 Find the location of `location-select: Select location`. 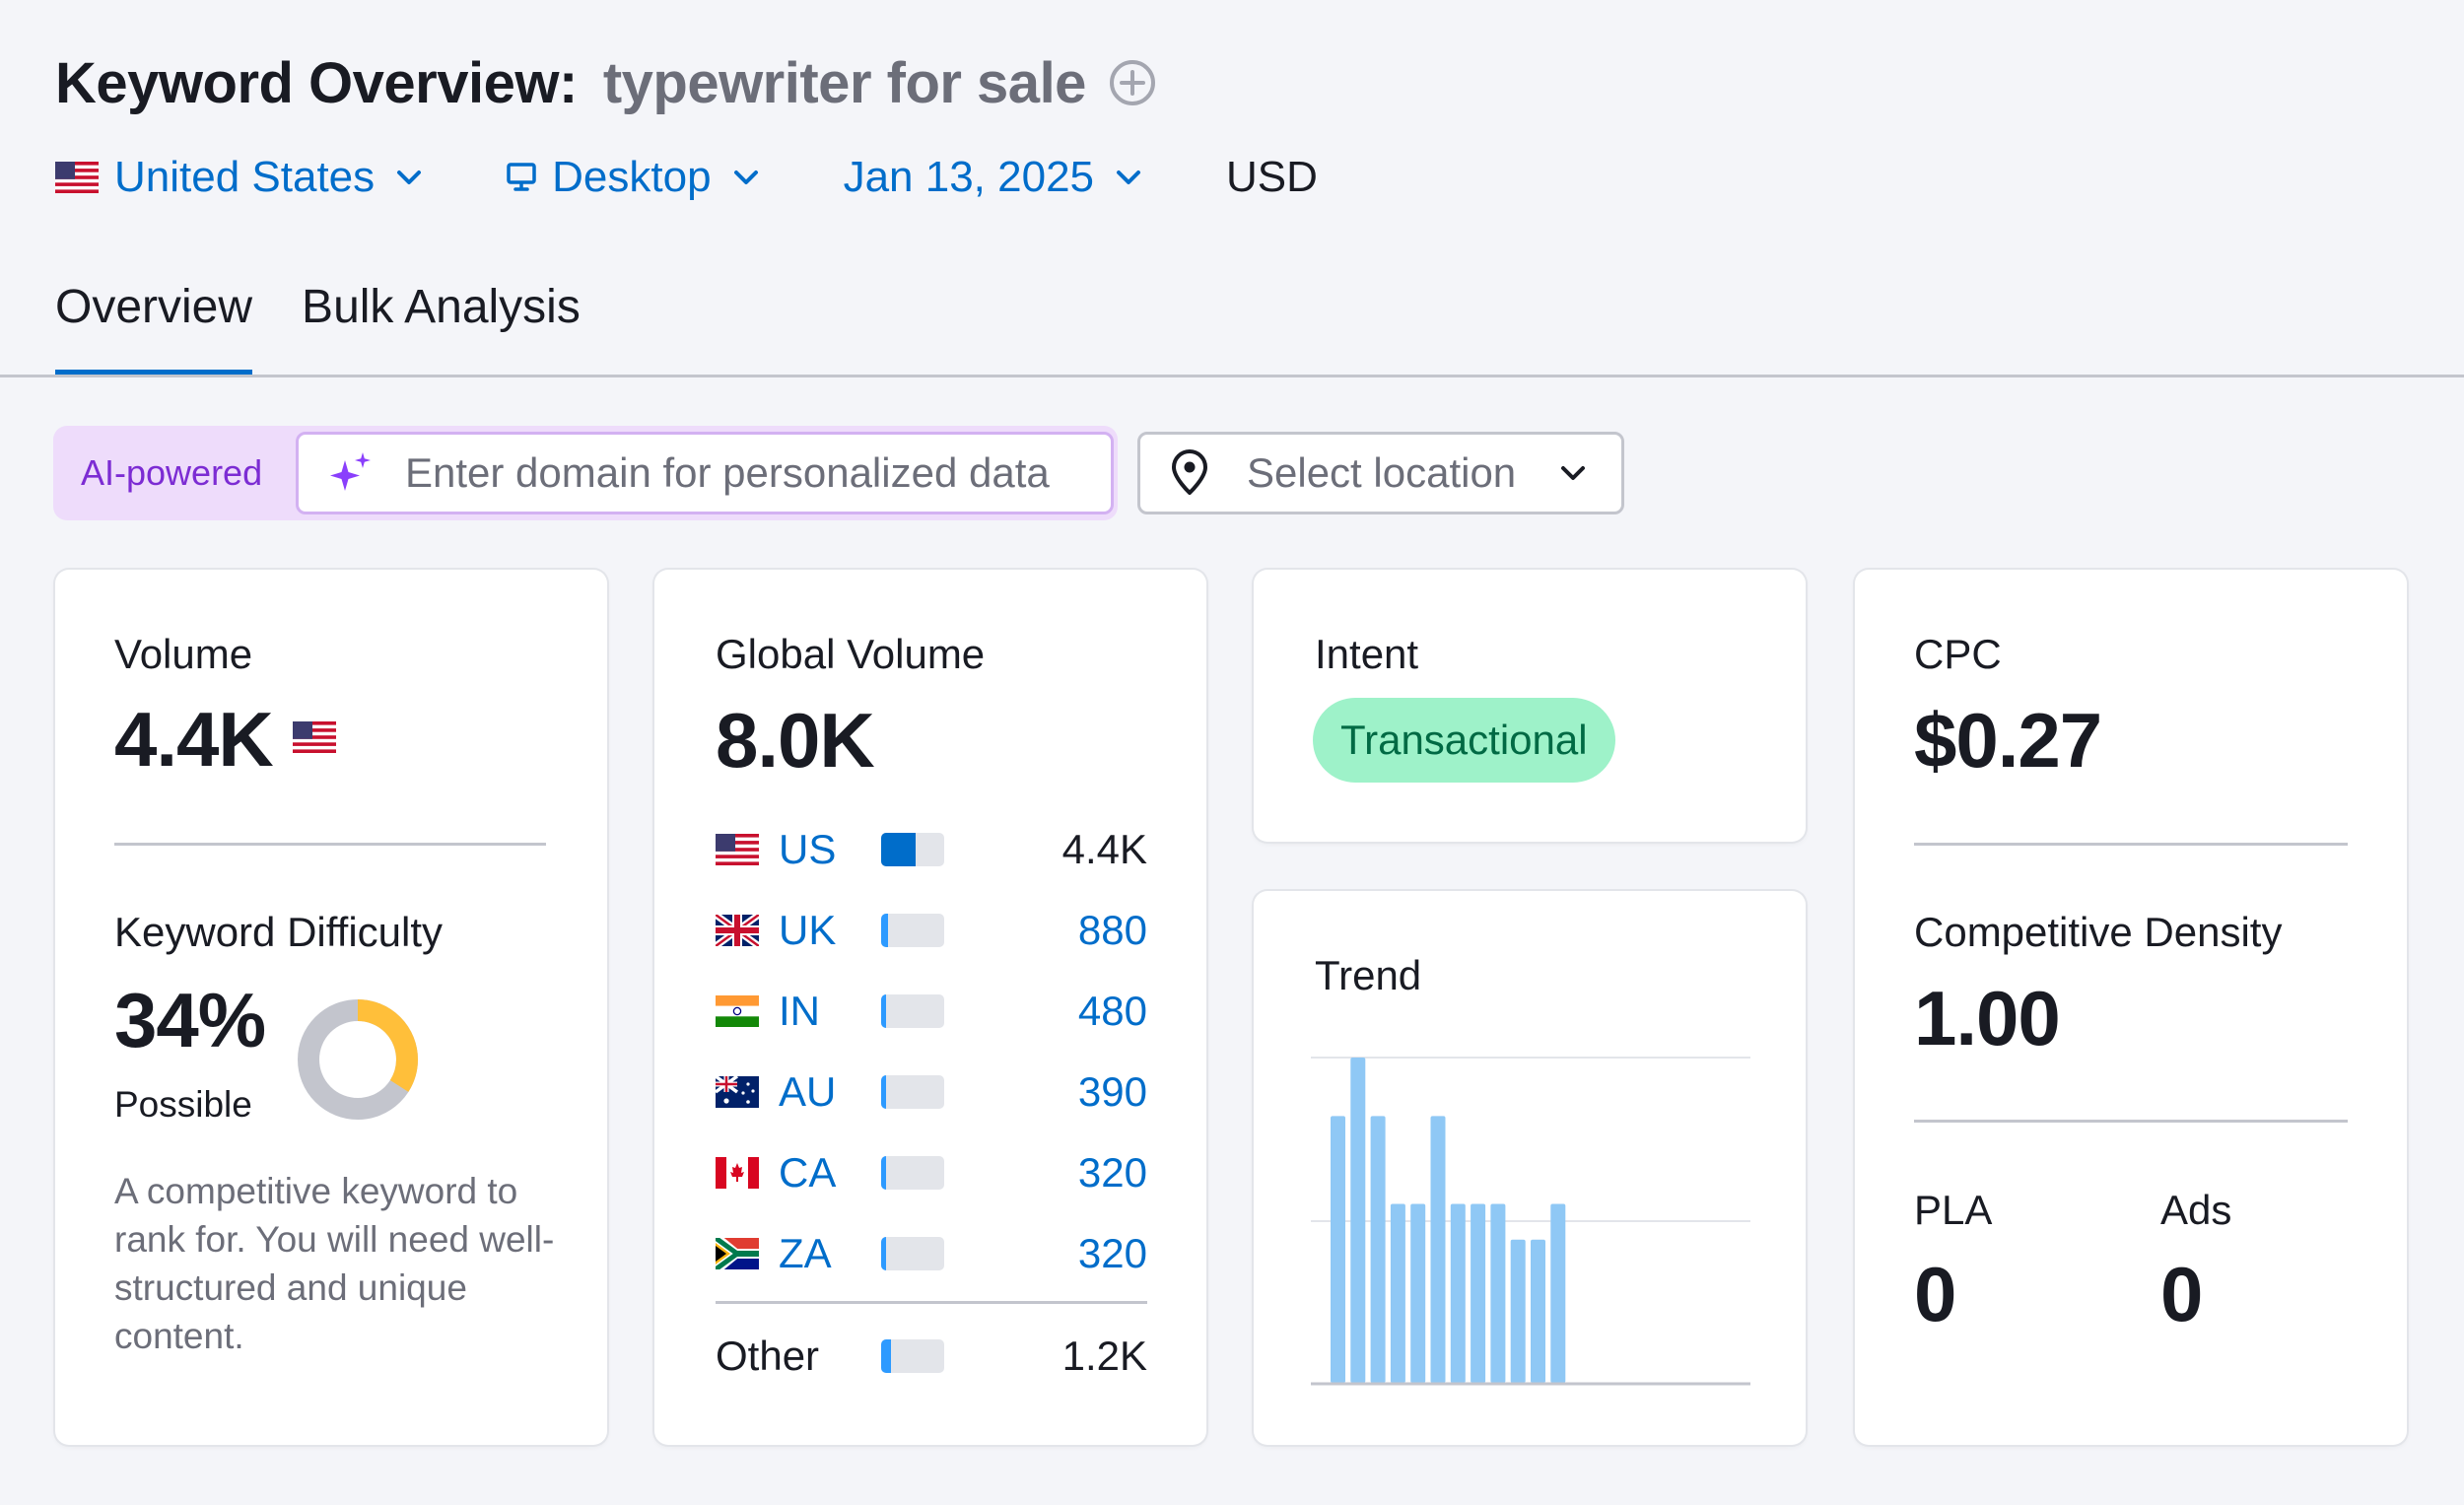

location-select: Select location is located at coordinates (1380, 473).